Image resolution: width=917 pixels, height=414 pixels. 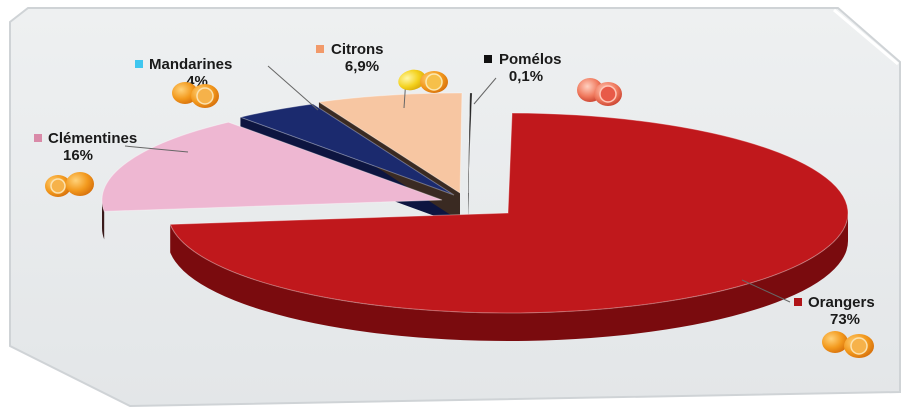 I want to click on panel-border-highlight, so click(x=866, y=37).